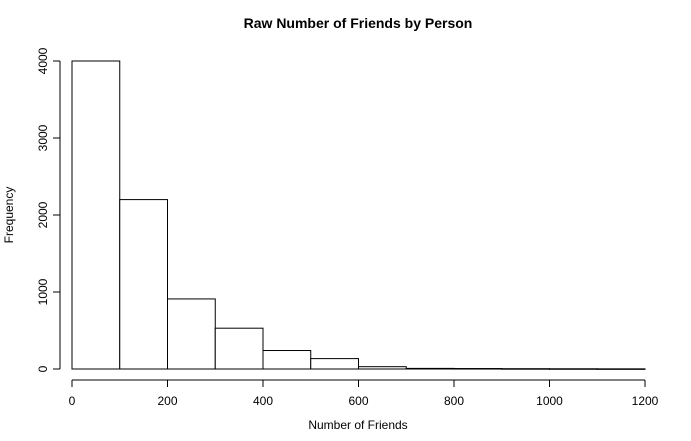 The image size is (691, 441). What do you see at coordinates (549, 401) in the screenshot?
I see `x-tick-label: 1000` at bounding box center [549, 401].